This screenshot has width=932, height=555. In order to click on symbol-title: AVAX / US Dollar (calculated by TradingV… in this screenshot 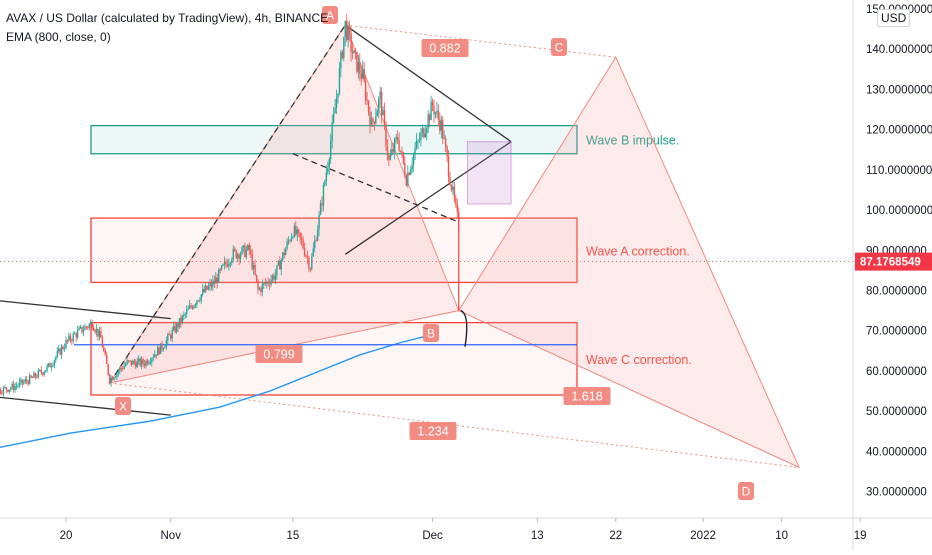, I will do `click(167, 18)`.